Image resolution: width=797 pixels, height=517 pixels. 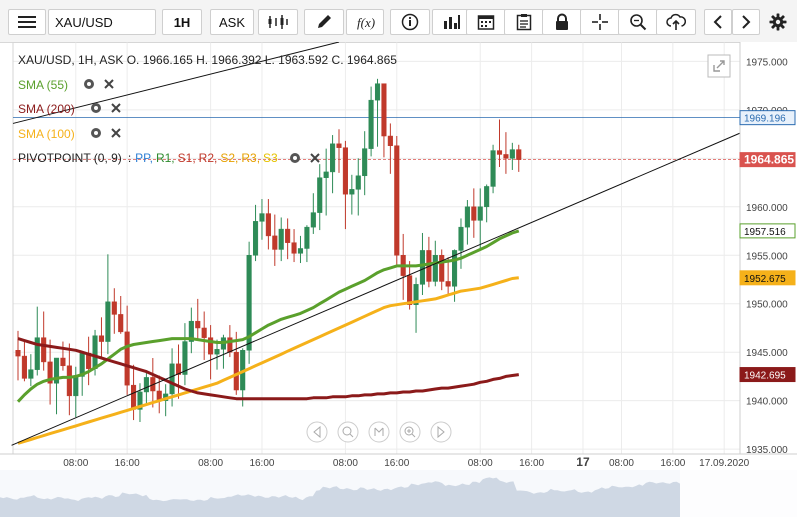 What do you see at coordinates (109, 84) in the screenshot?
I see `sma55-remove-button` at bounding box center [109, 84].